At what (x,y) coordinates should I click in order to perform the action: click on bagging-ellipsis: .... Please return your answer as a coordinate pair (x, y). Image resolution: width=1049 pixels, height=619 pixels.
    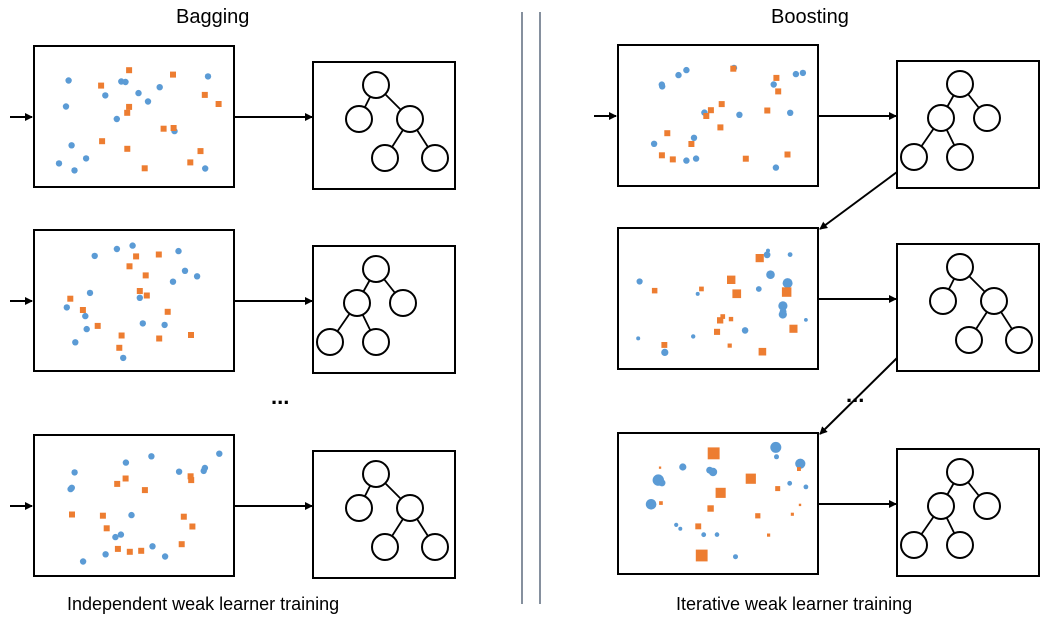
    Looking at the image, I should click on (280, 396).